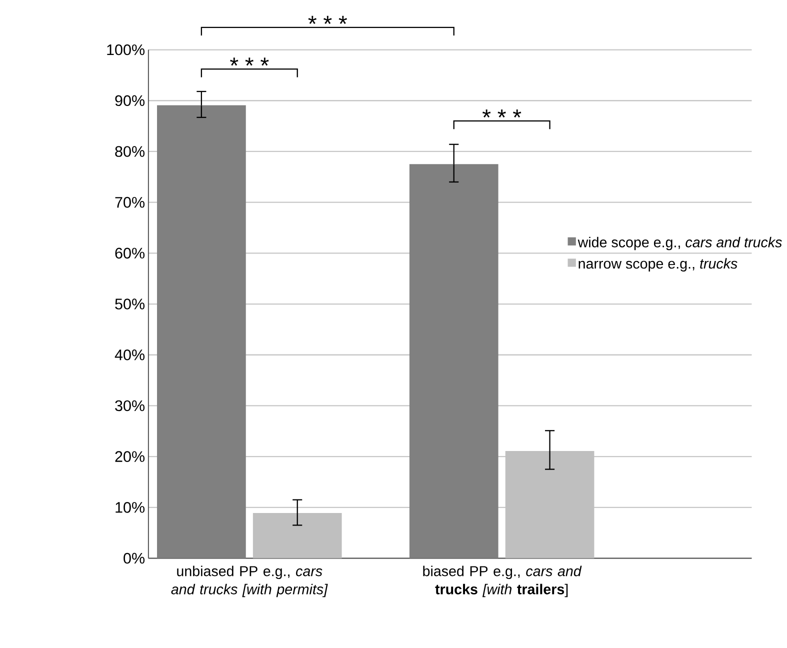 The width and height of the screenshot is (787, 648). Describe the element at coordinates (130, 202) in the screenshot. I see `y-tick-label: 70%` at that location.